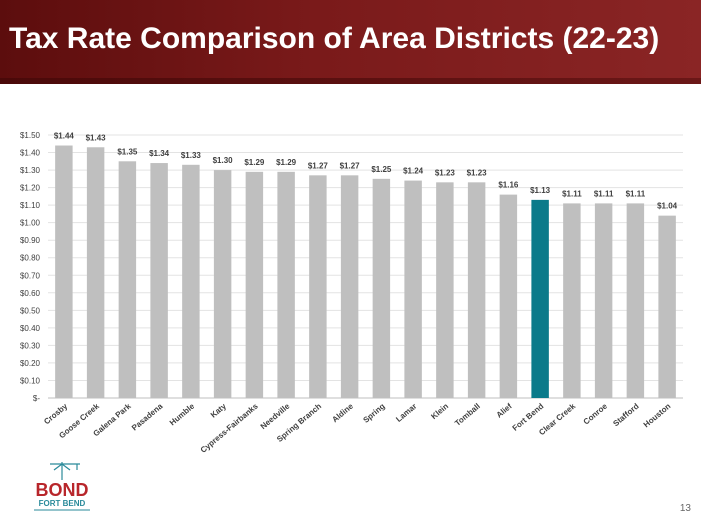 This screenshot has width=701, height=526. I want to click on y-tick-label: $1.00, so click(30, 223).